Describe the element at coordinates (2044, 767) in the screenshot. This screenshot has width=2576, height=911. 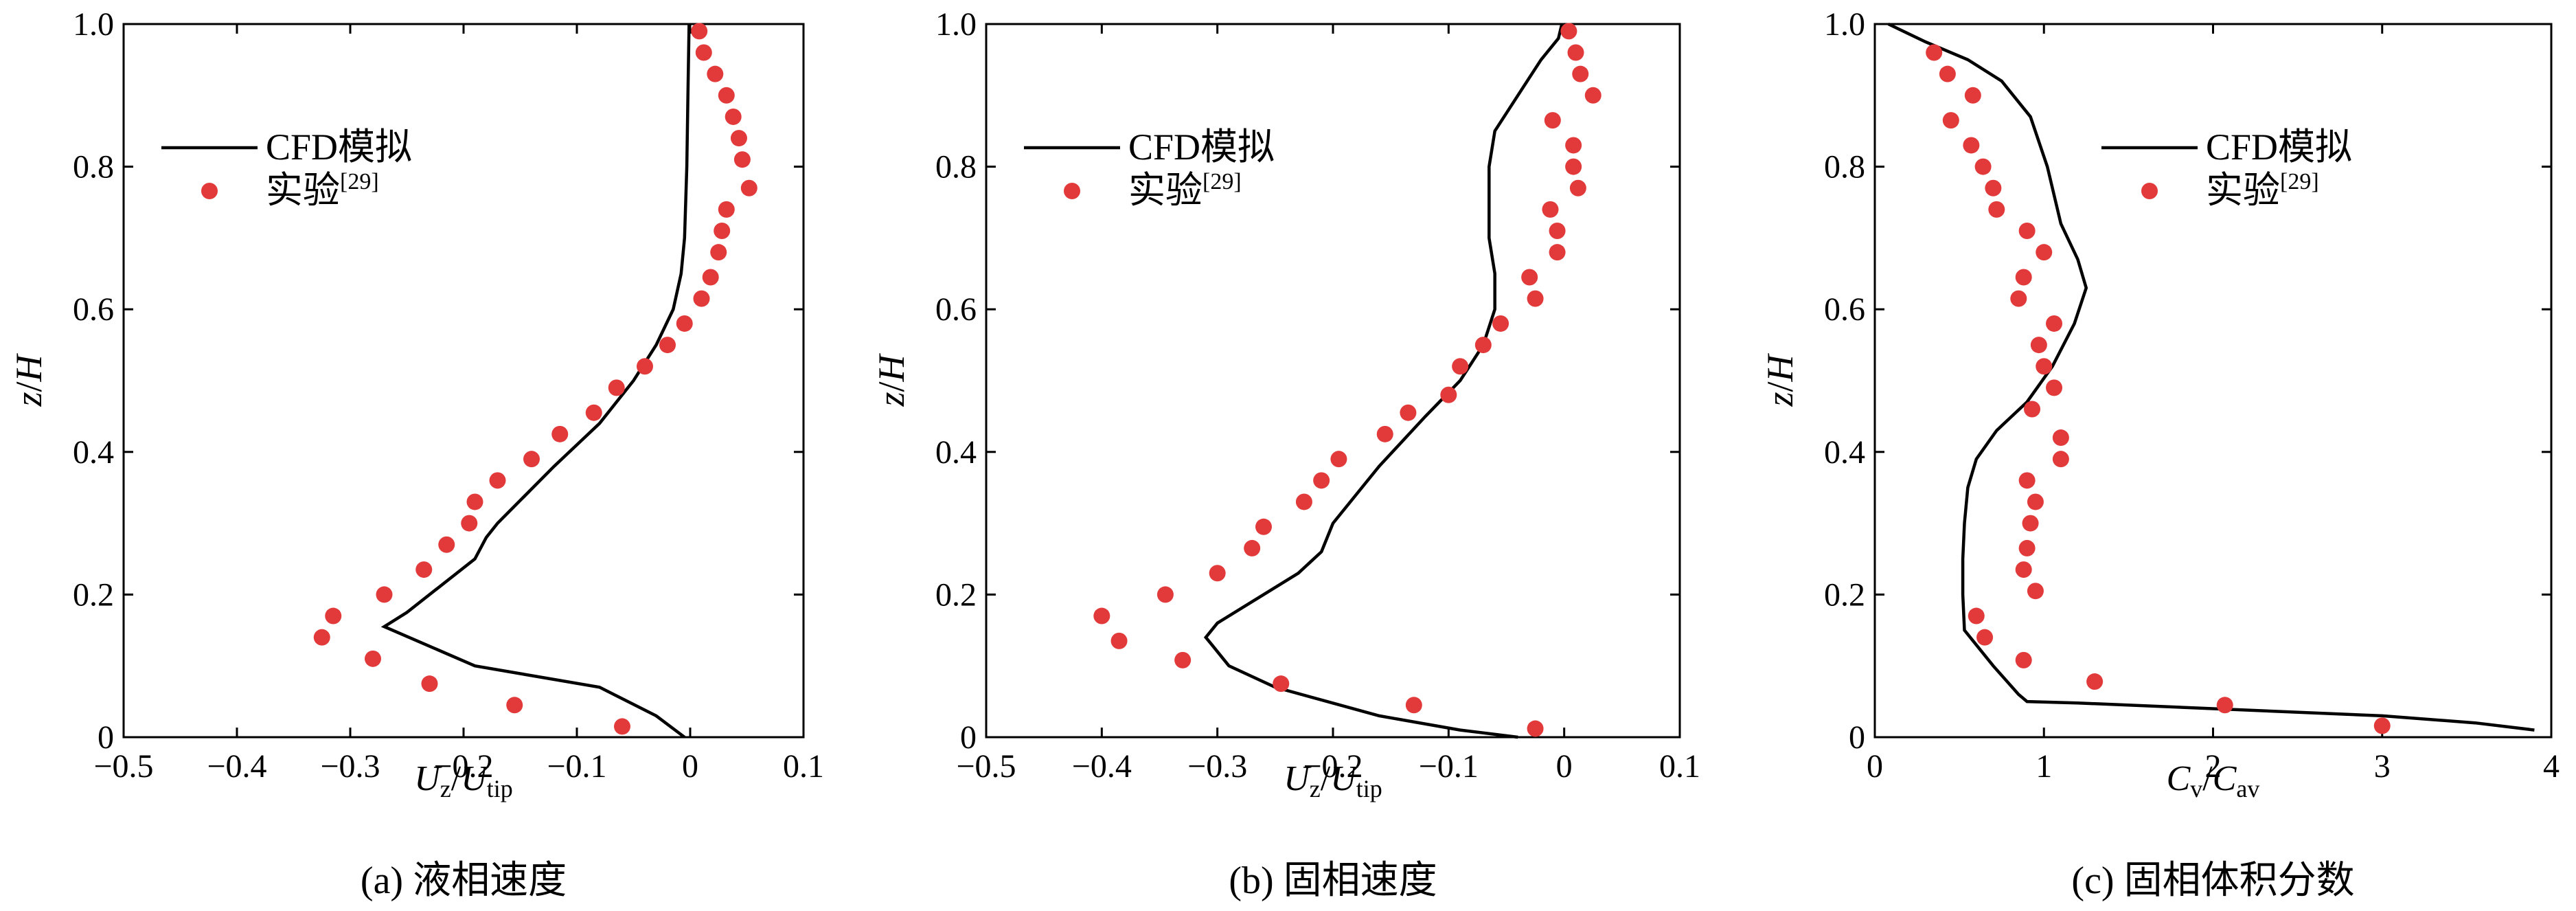
I see `x-tick-label: 1` at that location.